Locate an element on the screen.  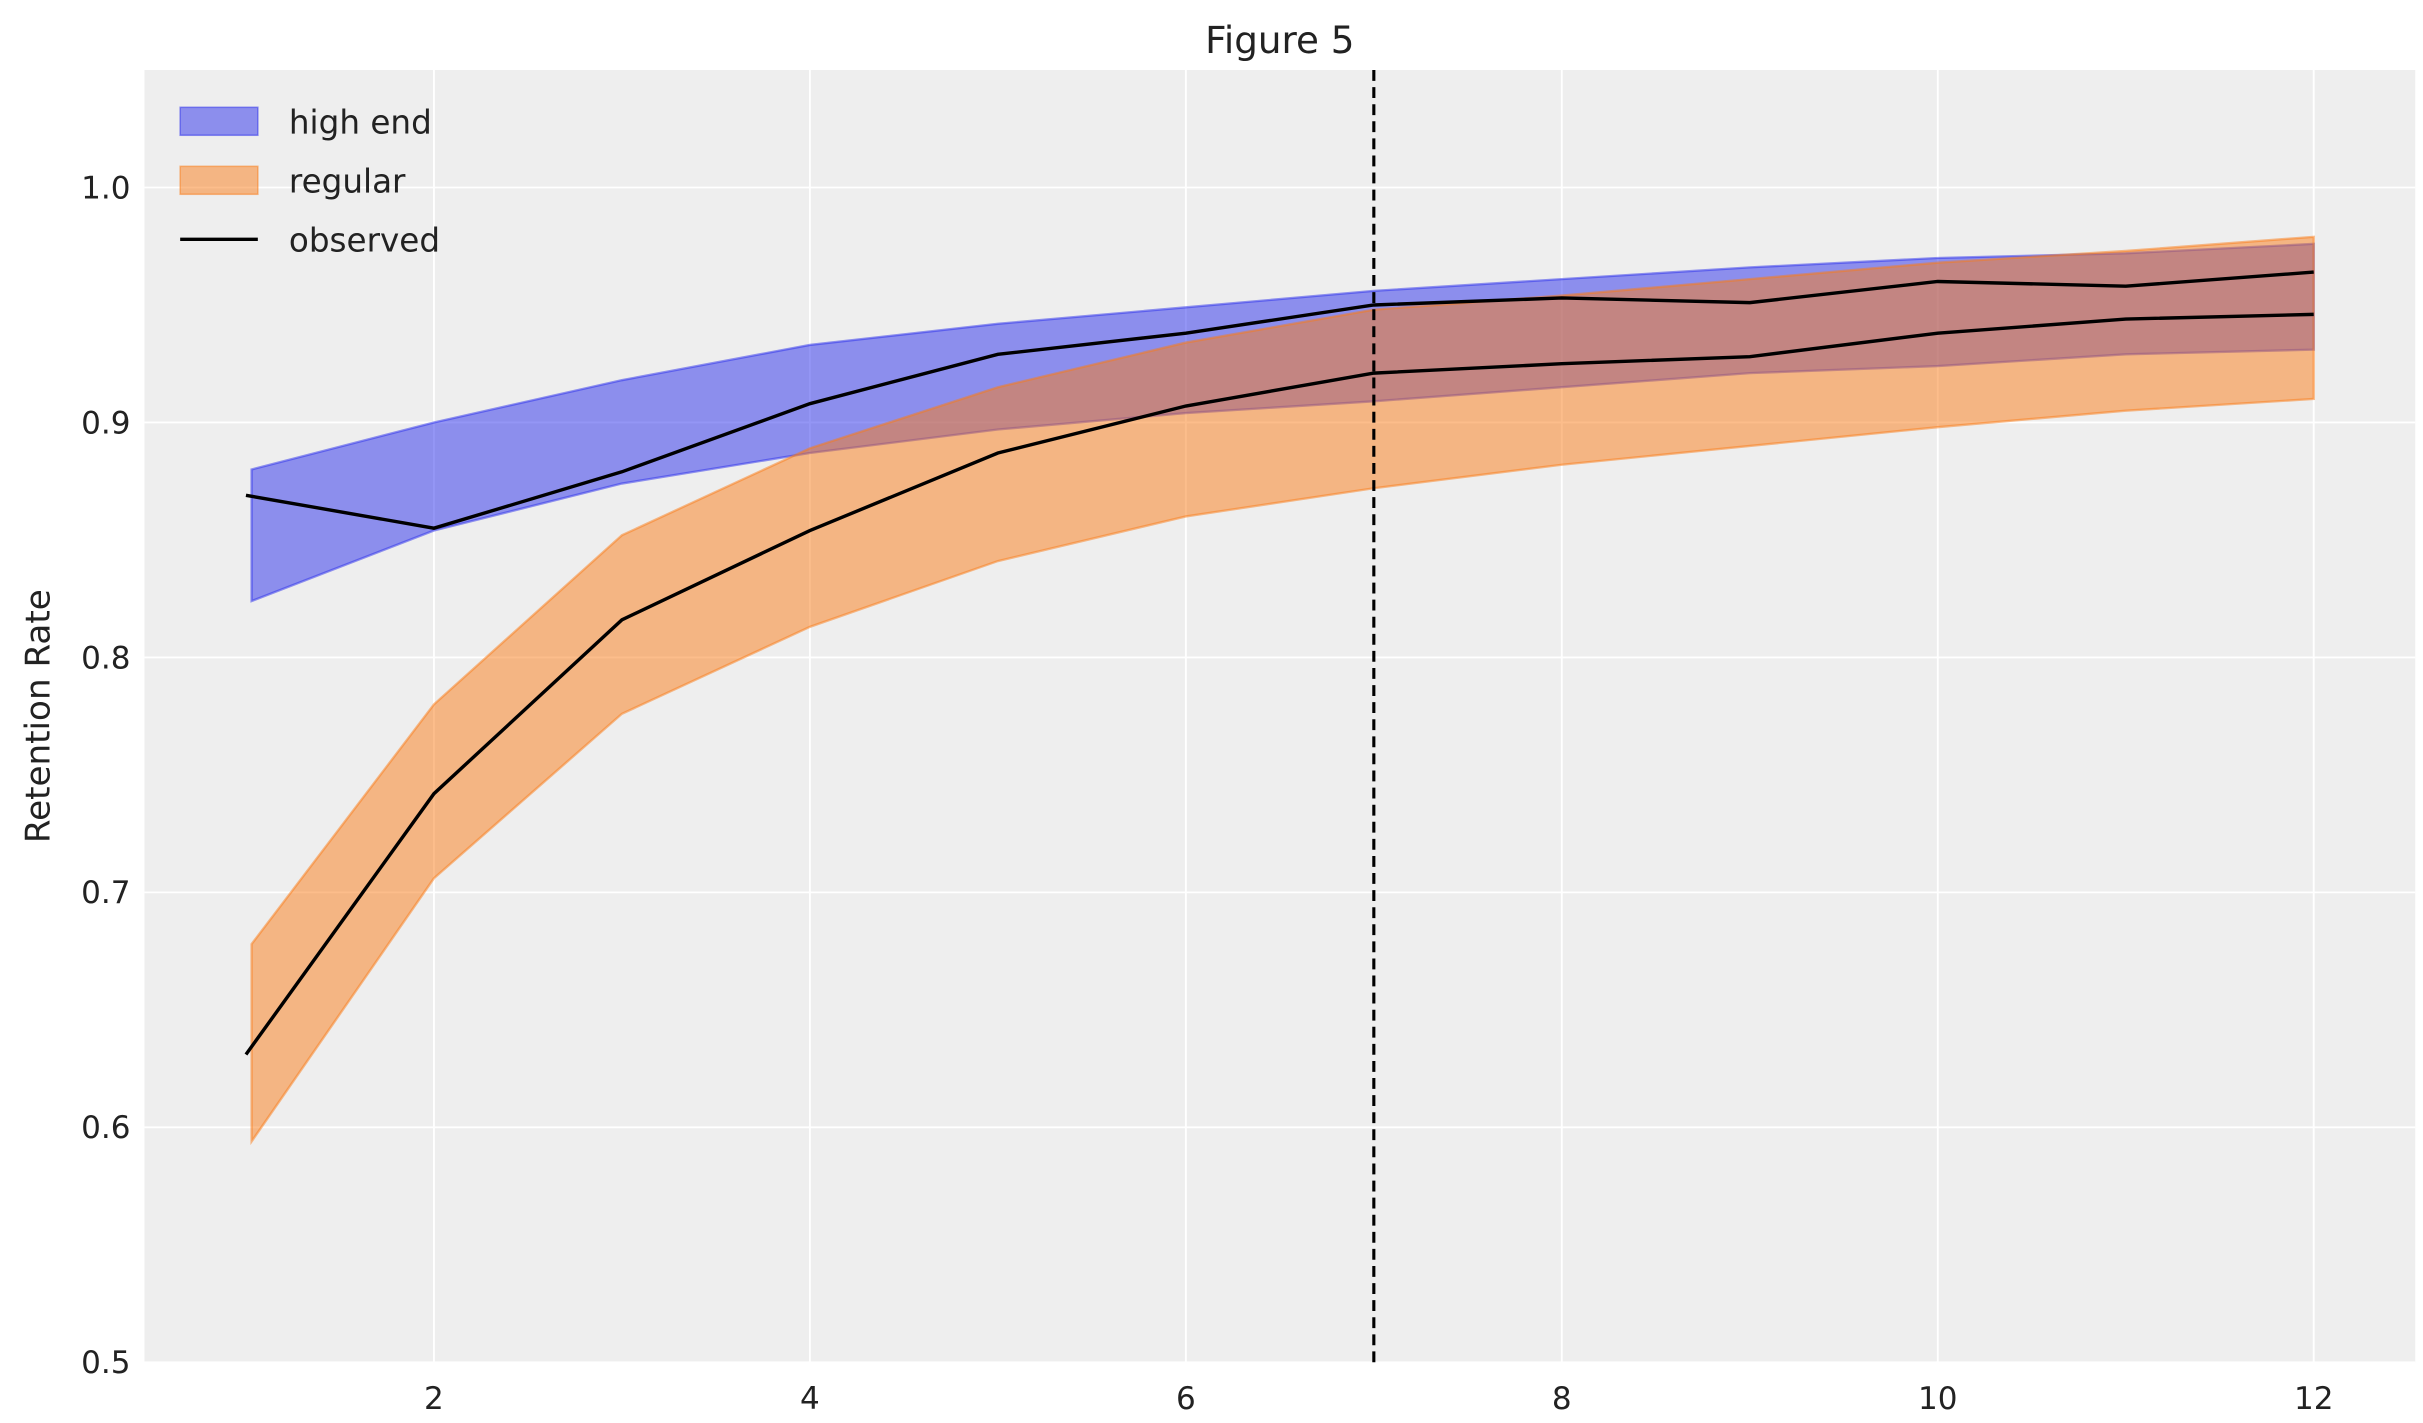
y-tick-label: 0.8 is located at coordinates (105, 658).